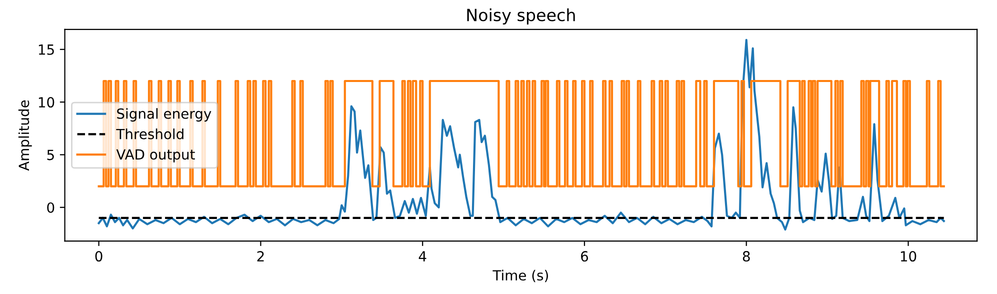  I want to click on chart-title: Noisy speech, so click(521, 16).